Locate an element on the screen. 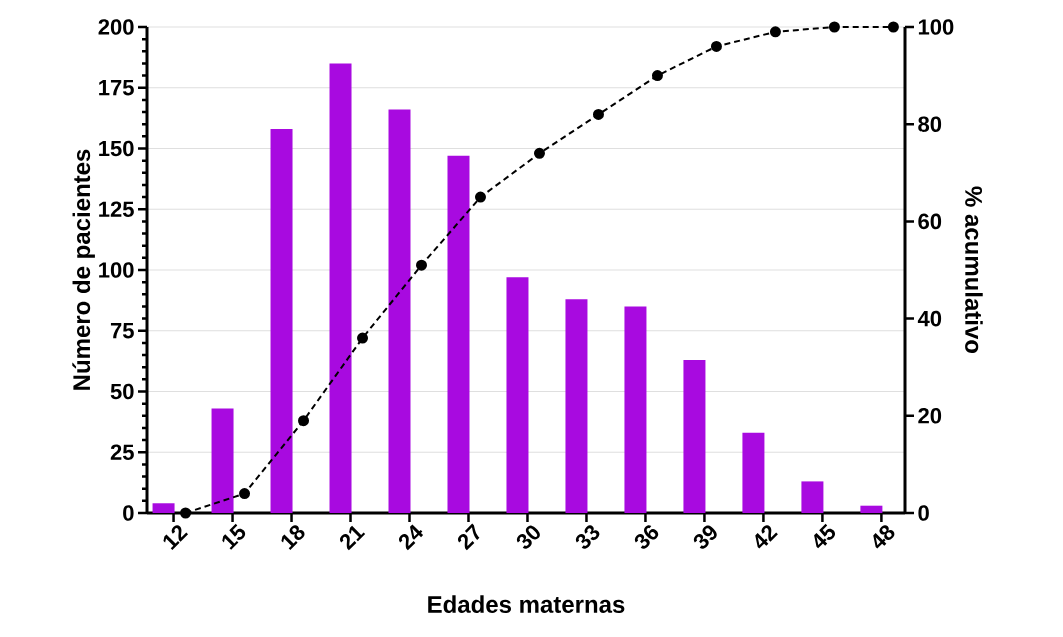 This screenshot has height=637, width=1063. y2-tick-label: 80 is located at coordinates (930, 124).